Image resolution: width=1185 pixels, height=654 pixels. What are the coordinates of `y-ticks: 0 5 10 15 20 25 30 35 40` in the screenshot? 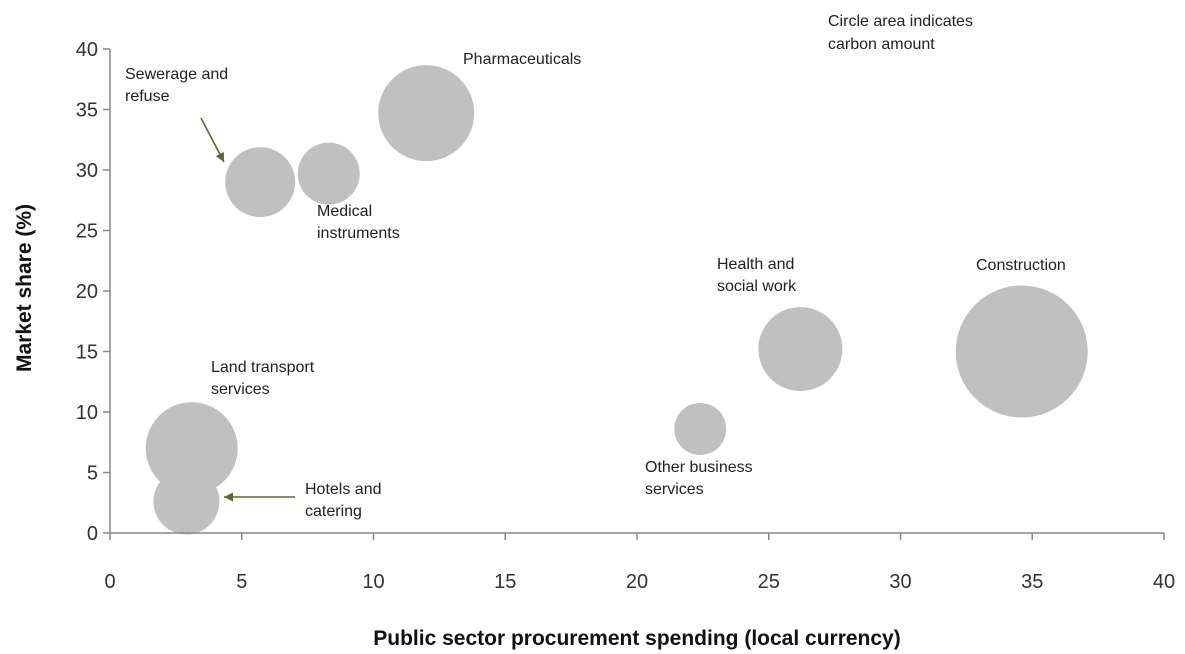 It's located at (93, 292).